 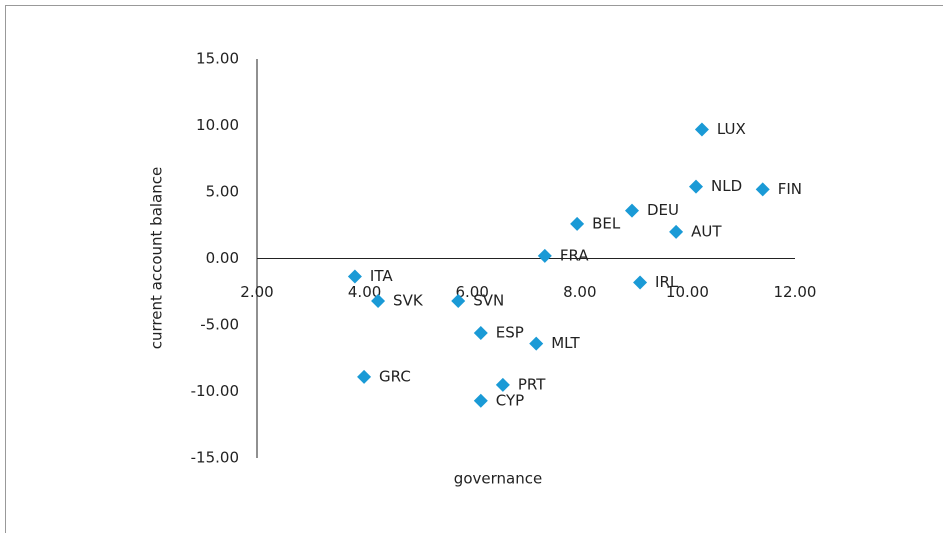 I want to click on point-label: FIN, so click(x=790, y=189).